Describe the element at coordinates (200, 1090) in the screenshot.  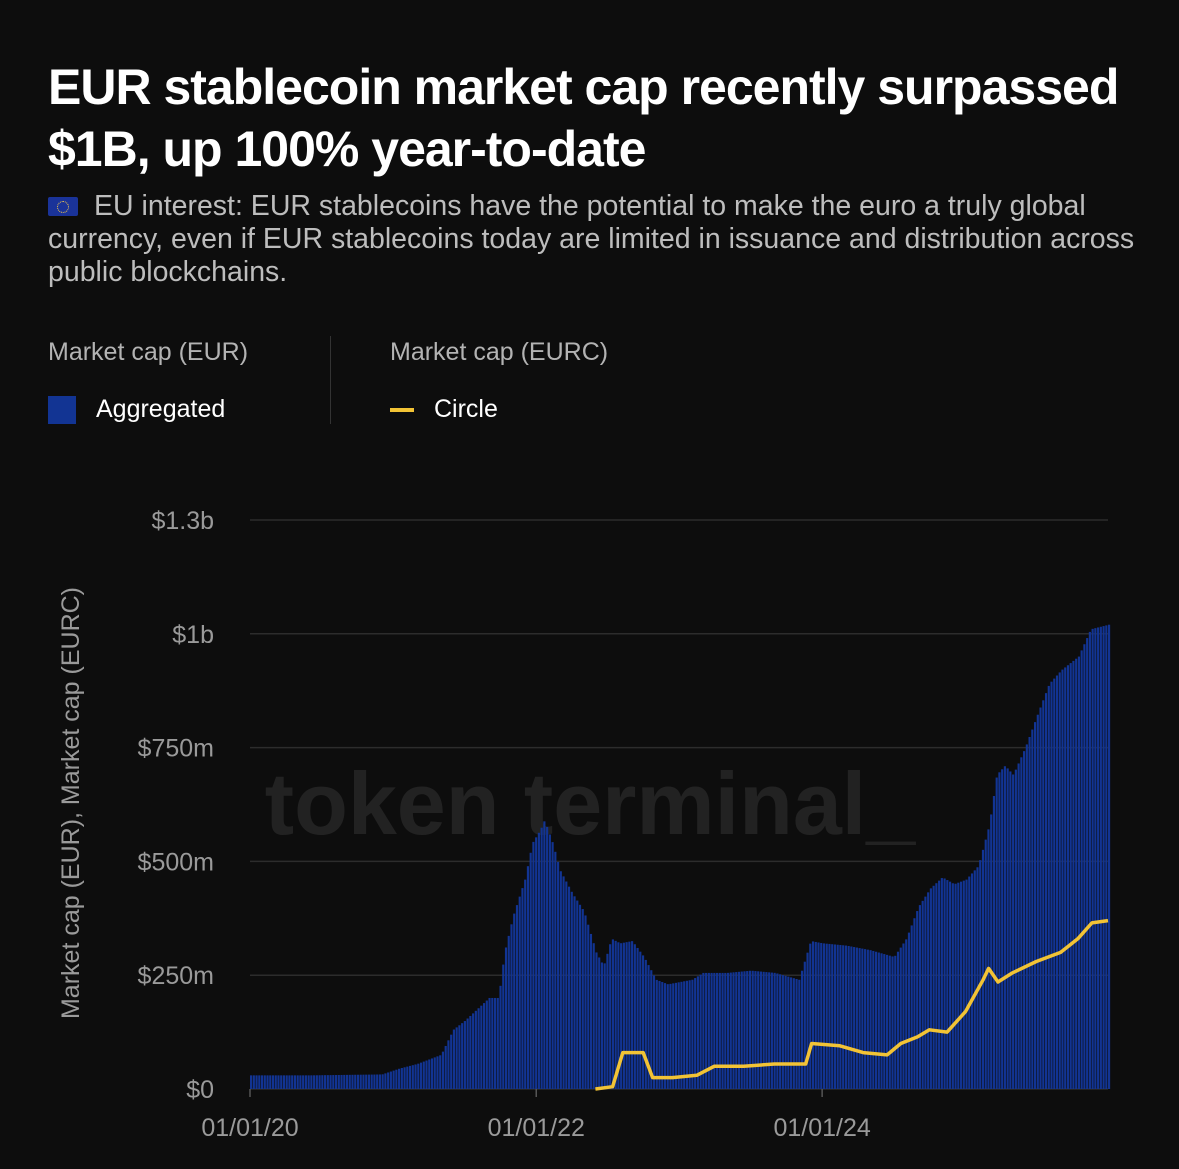
I see `y-tick-label: $0` at that location.